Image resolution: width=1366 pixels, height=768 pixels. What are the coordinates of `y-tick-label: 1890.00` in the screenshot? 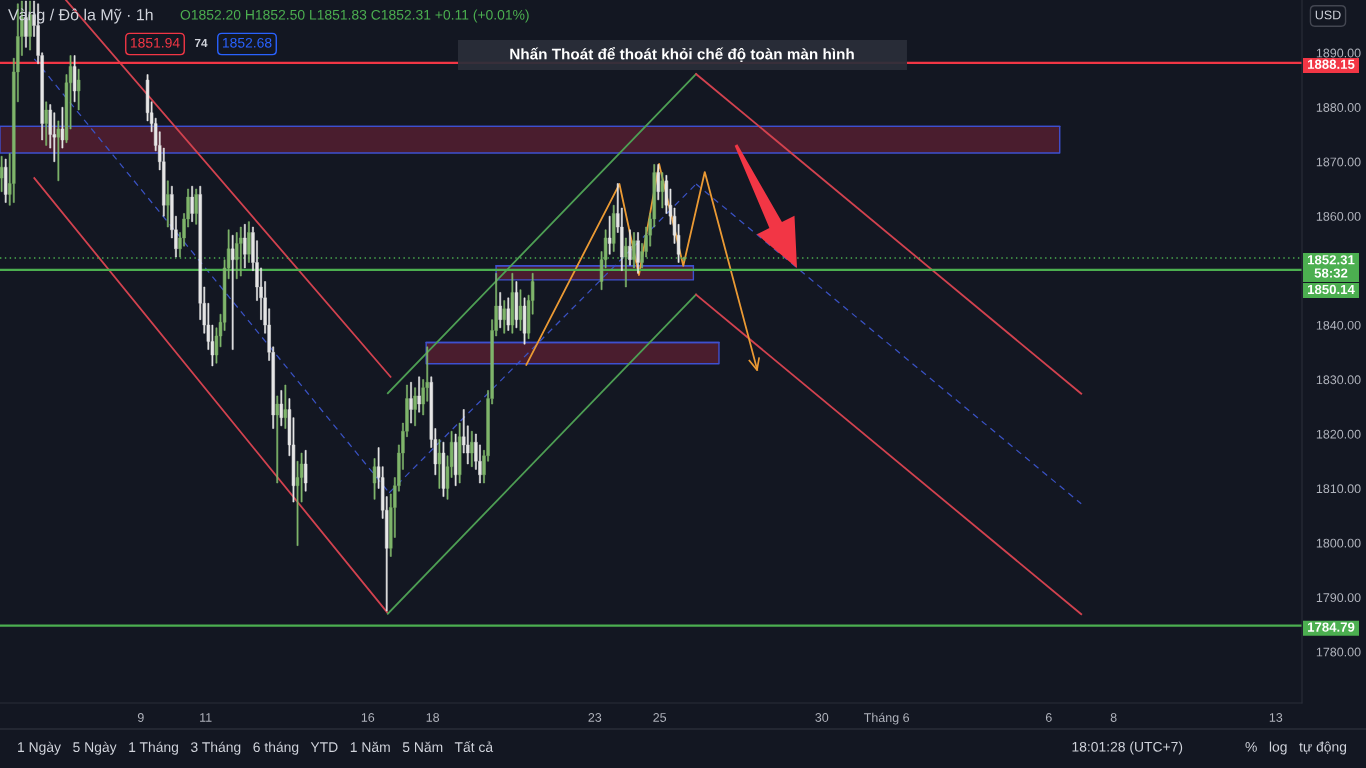 It's located at (1338, 53).